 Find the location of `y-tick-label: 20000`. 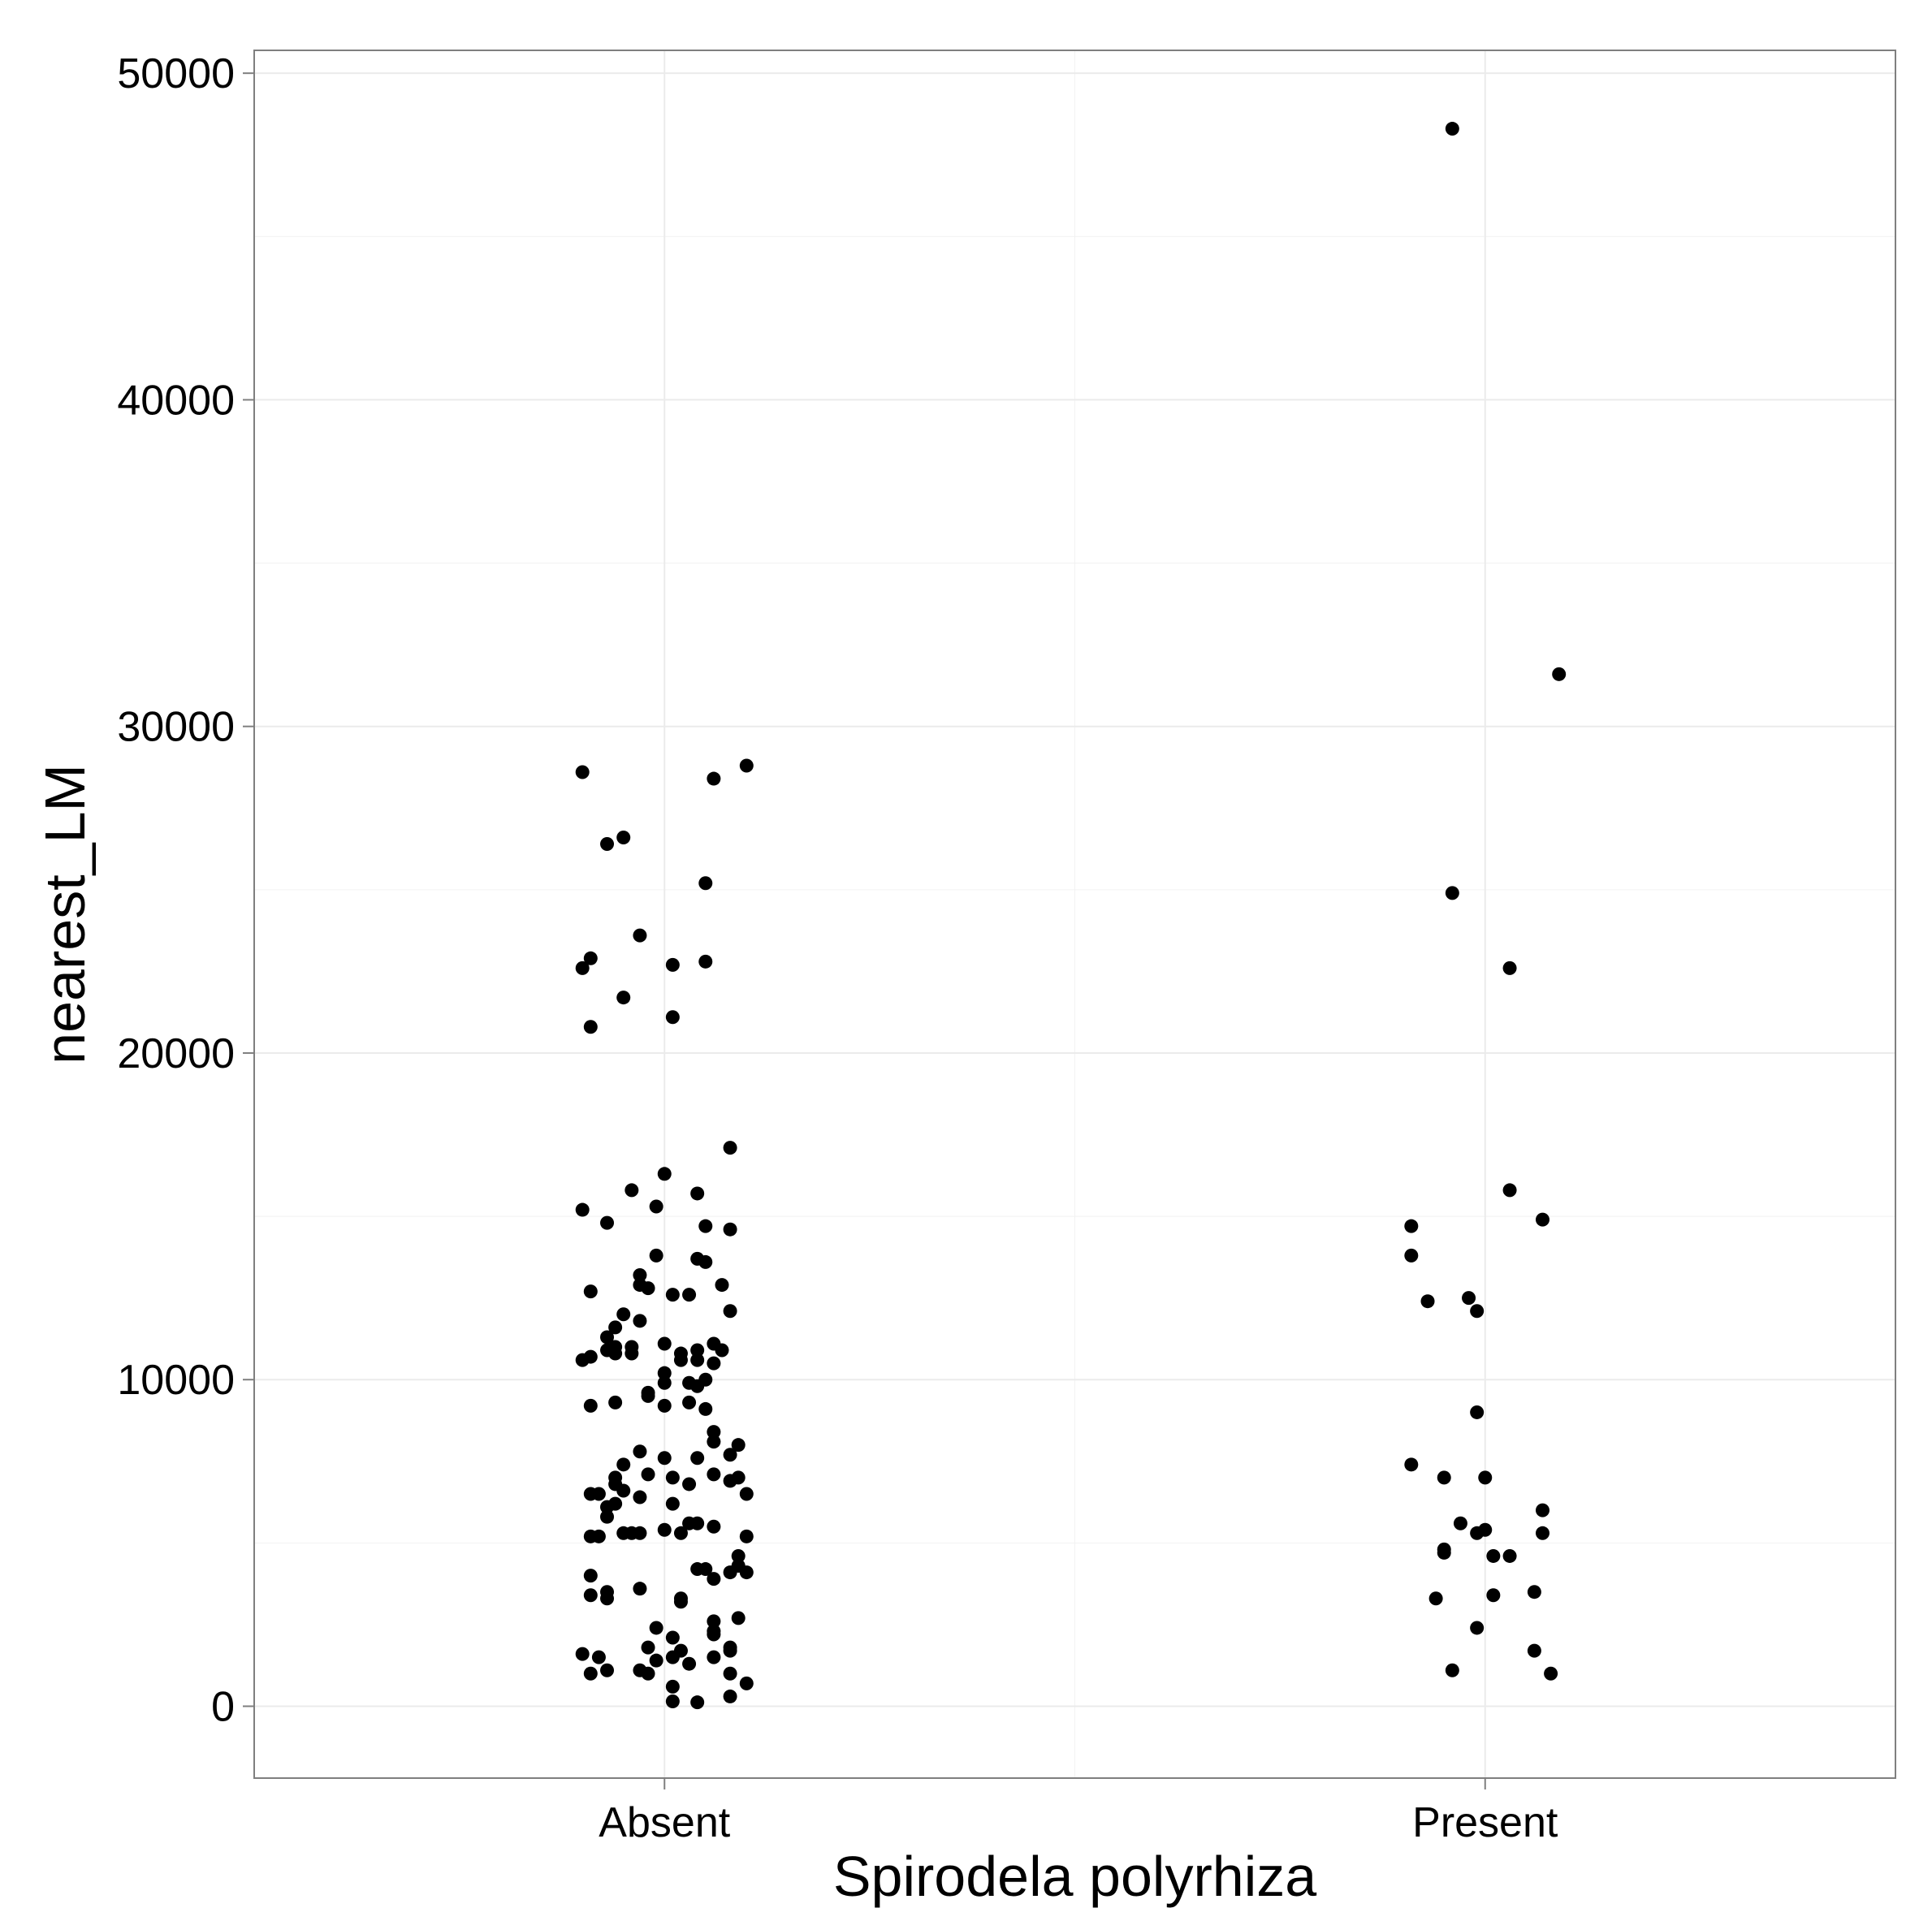

y-tick-label: 20000 is located at coordinates (176, 1053).